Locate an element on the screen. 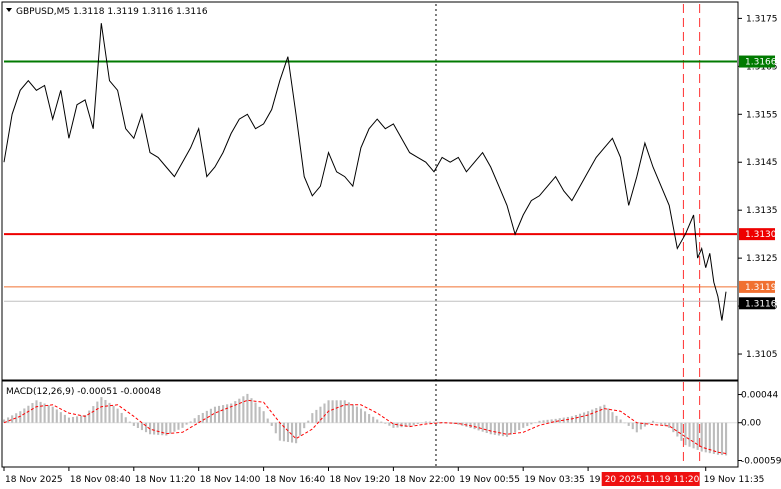 The width and height of the screenshot is (781, 489). time-axis-label: 18 Nov 14:00 is located at coordinates (230, 480).